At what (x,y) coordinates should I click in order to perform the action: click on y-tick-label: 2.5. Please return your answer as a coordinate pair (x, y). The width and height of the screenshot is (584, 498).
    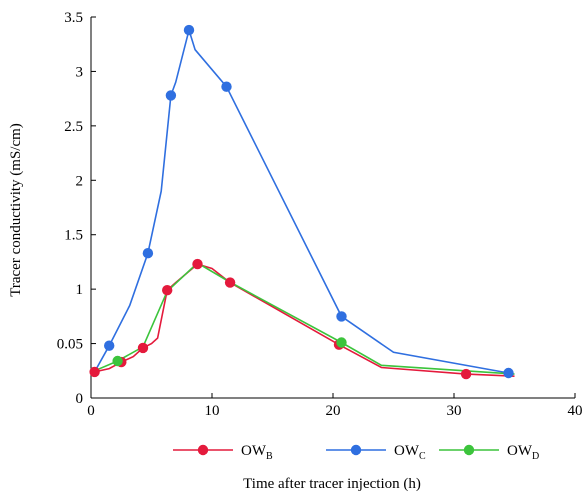
    Looking at the image, I should click on (73, 127).